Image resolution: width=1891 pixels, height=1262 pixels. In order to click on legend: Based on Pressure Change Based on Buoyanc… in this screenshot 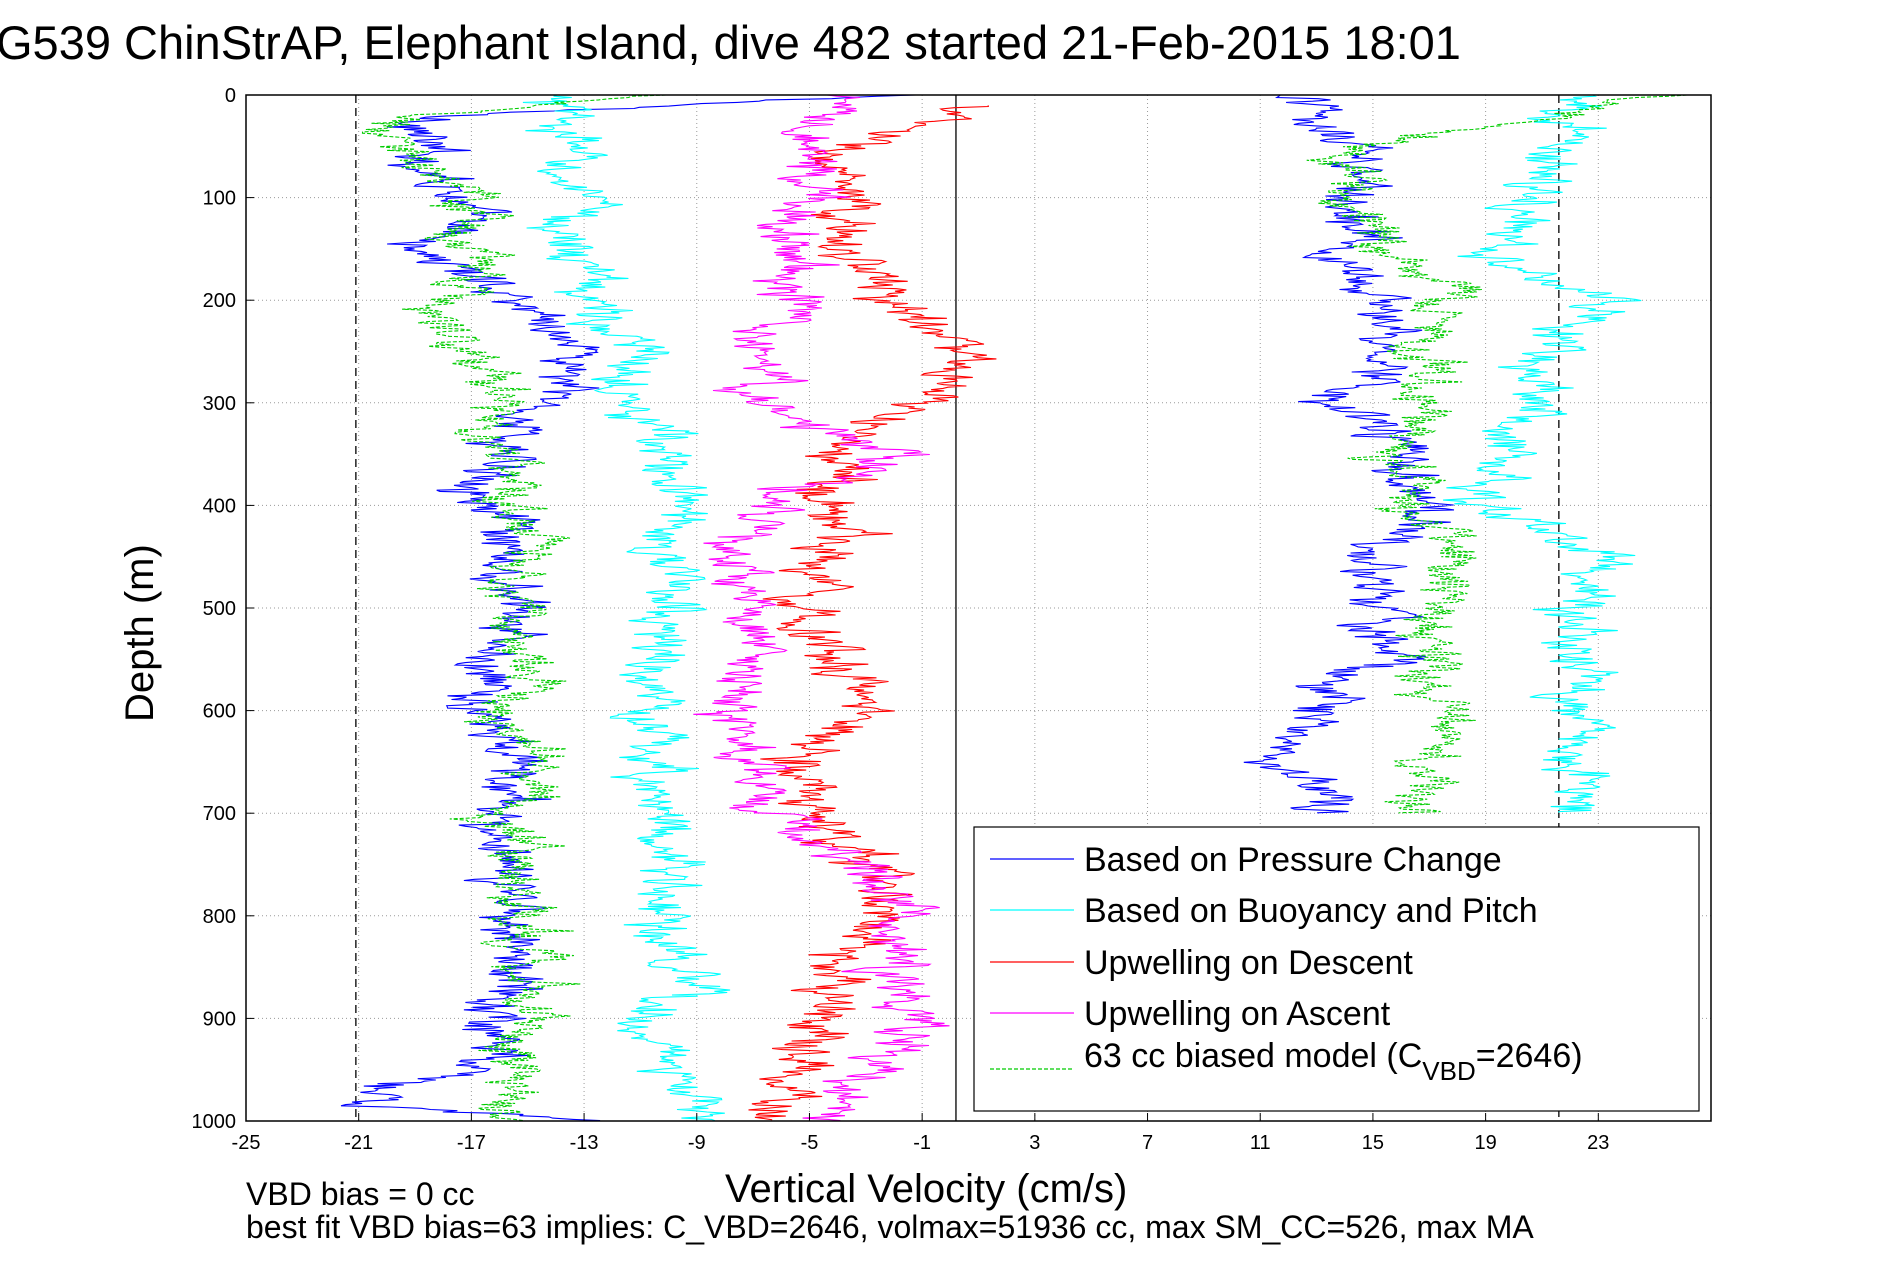, I will do `click(1336, 969)`.